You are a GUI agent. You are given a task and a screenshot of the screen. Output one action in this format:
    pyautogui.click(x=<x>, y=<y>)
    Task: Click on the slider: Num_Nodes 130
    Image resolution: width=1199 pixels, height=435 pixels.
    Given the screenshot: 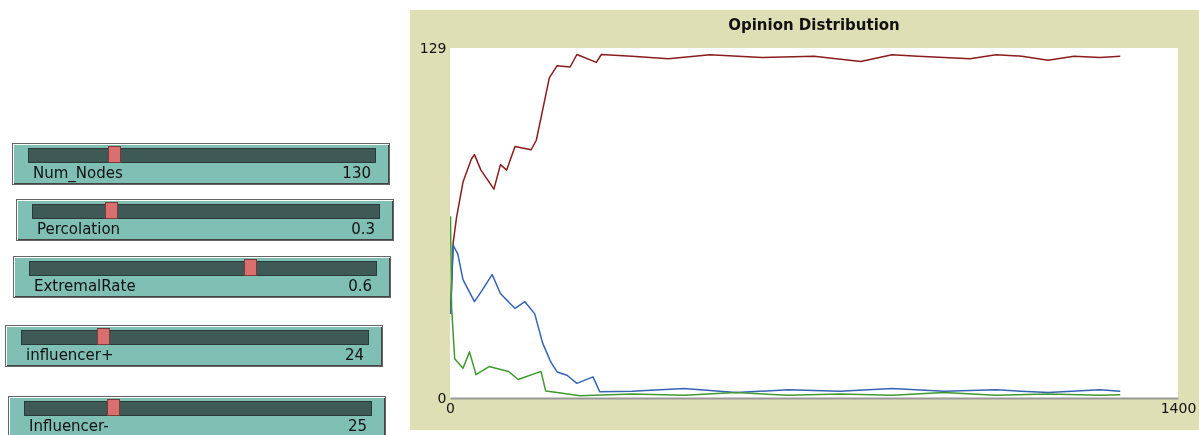 What is the action you would take?
    pyautogui.click(x=201, y=164)
    